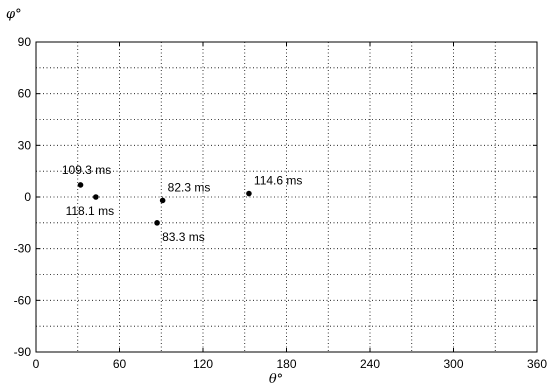  Describe the element at coordinates (14, 14) in the screenshot. I see `y-axis-label: φ°` at that location.